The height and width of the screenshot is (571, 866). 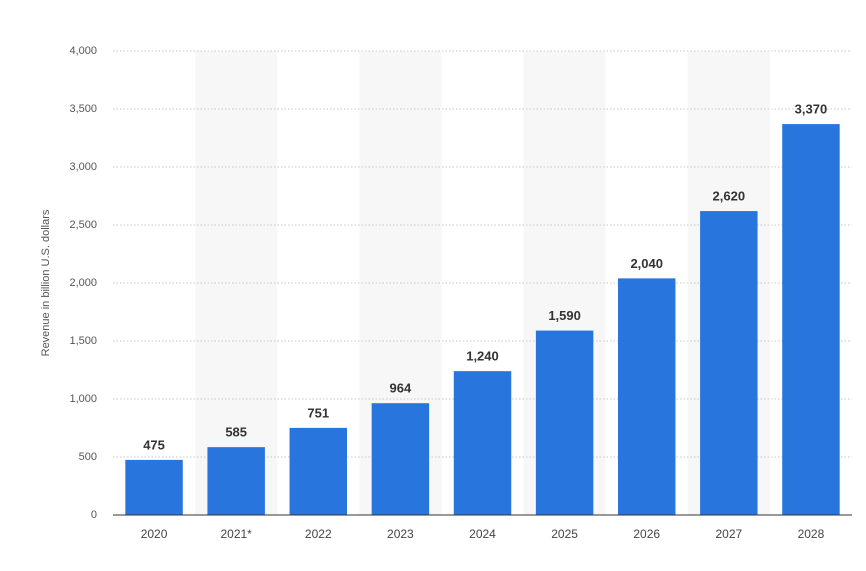 I want to click on value-label: 751, so click(x=318, y=412).